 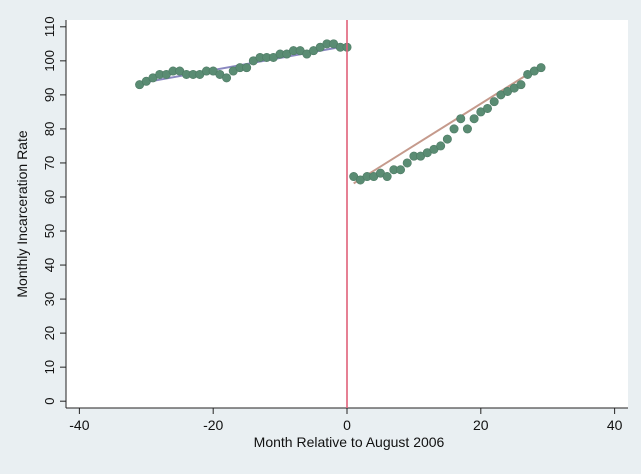 What do you see at coordinates (54, 212) in the screenshot?
I see `y-axis: 0 10 20 30 40 50 60 70 80 90 100 110` at bounding box center [54, 212].